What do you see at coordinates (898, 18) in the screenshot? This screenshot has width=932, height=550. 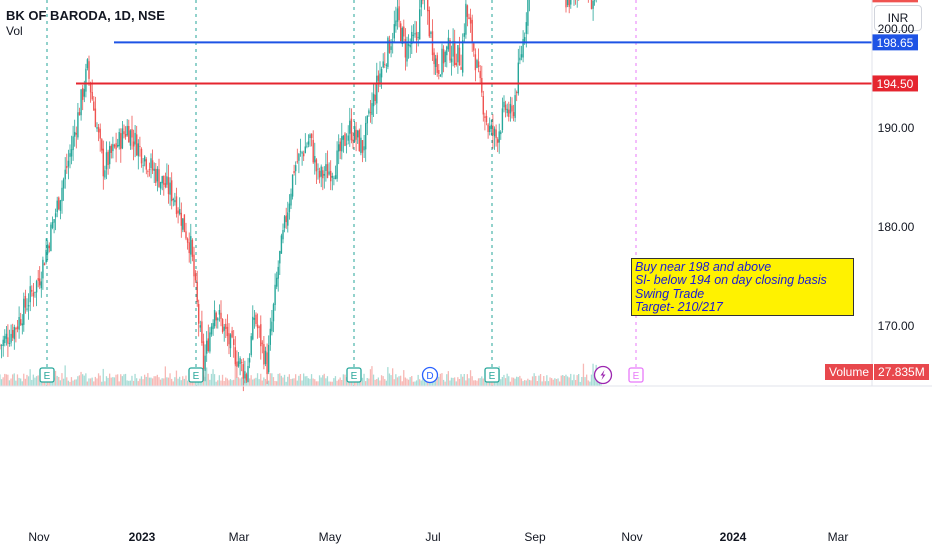 I see `currency-button: INR` at bounding box center [898, 18].